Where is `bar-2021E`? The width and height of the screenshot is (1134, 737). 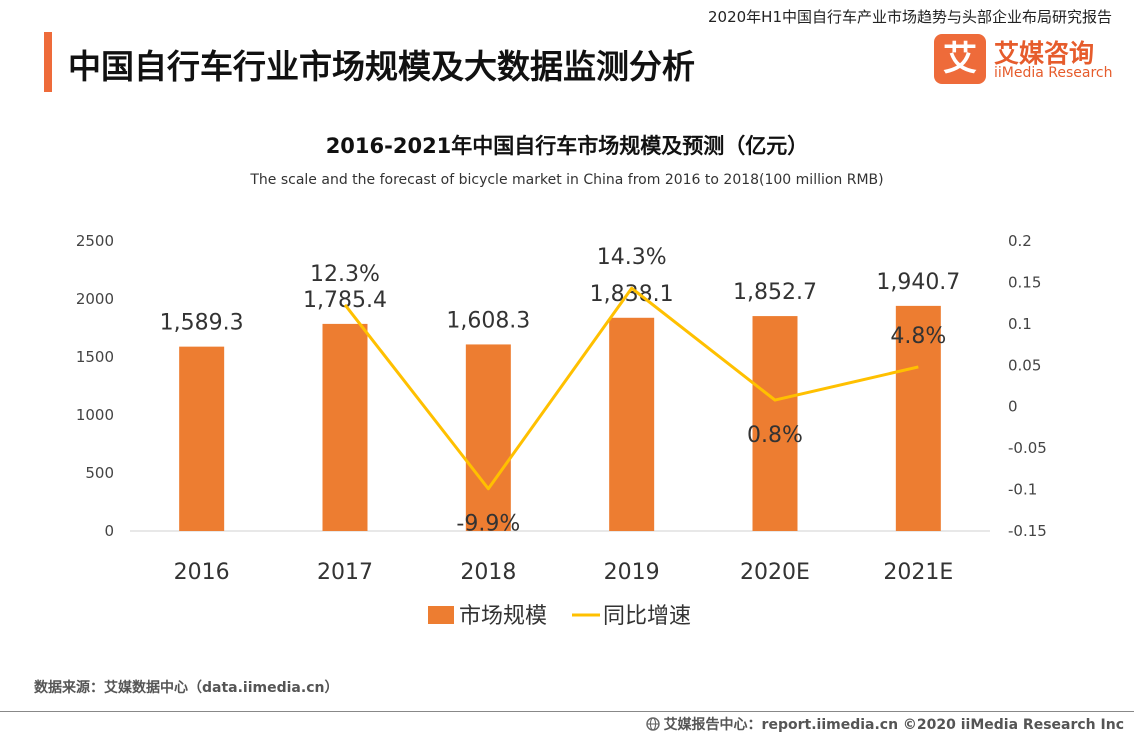
bar-2021E is located at coordinates (918, 418).